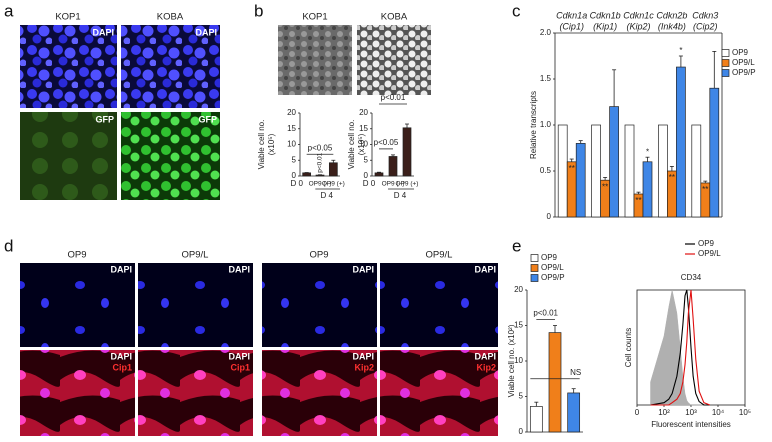 The image size is (772, 442). Describe the element at coordinates (546, 78) in the screenshot. I see `y-tick-label: 1.5` at that location.